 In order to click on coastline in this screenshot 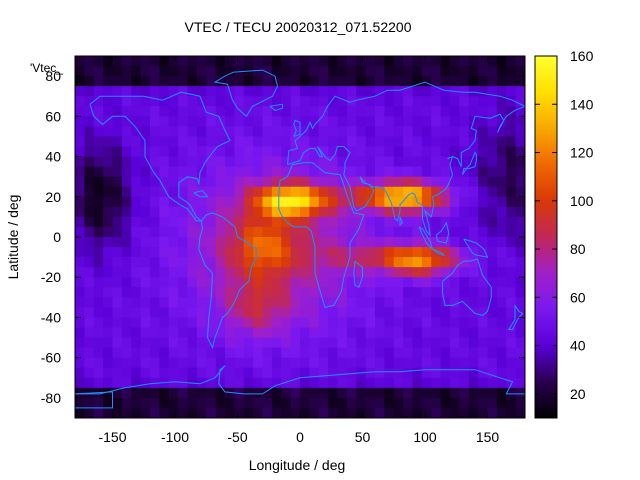, I will do `click(300, 380)`.